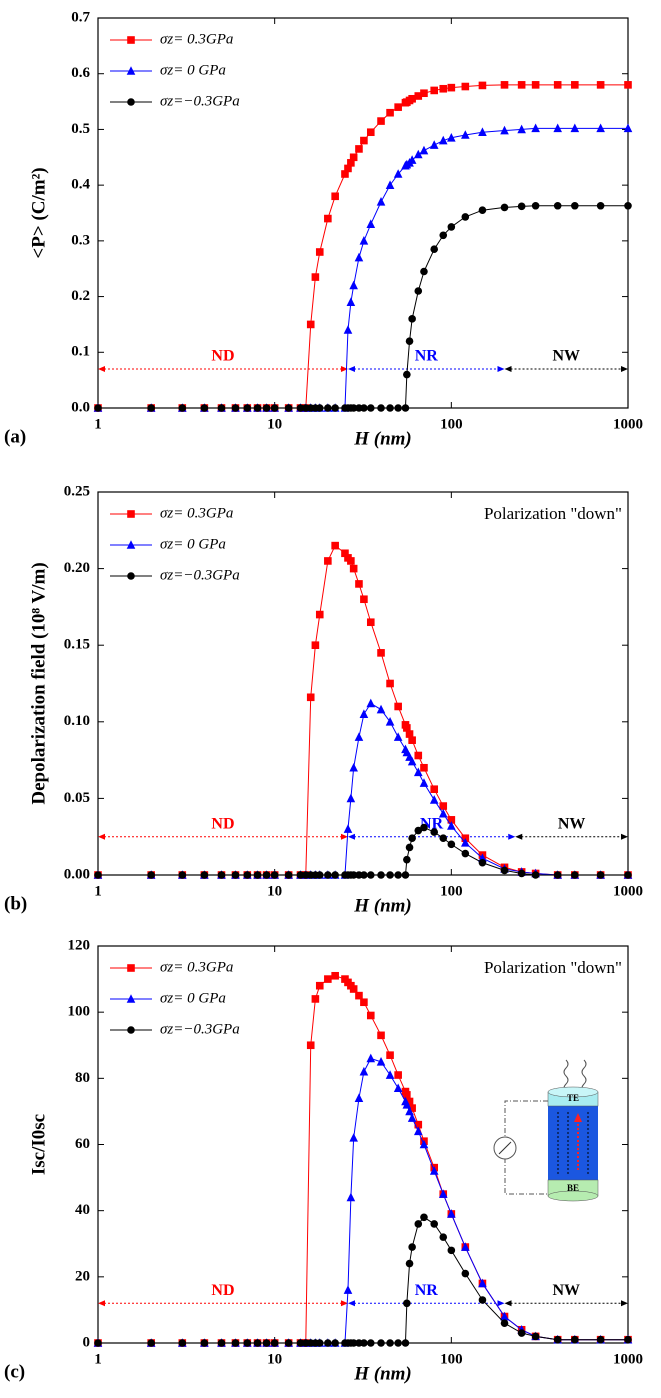 This screenshot has width=661, height=1398. Describe the element at coordinates (427, 356) in the screenshot. I see `region-label: NR` at that location.